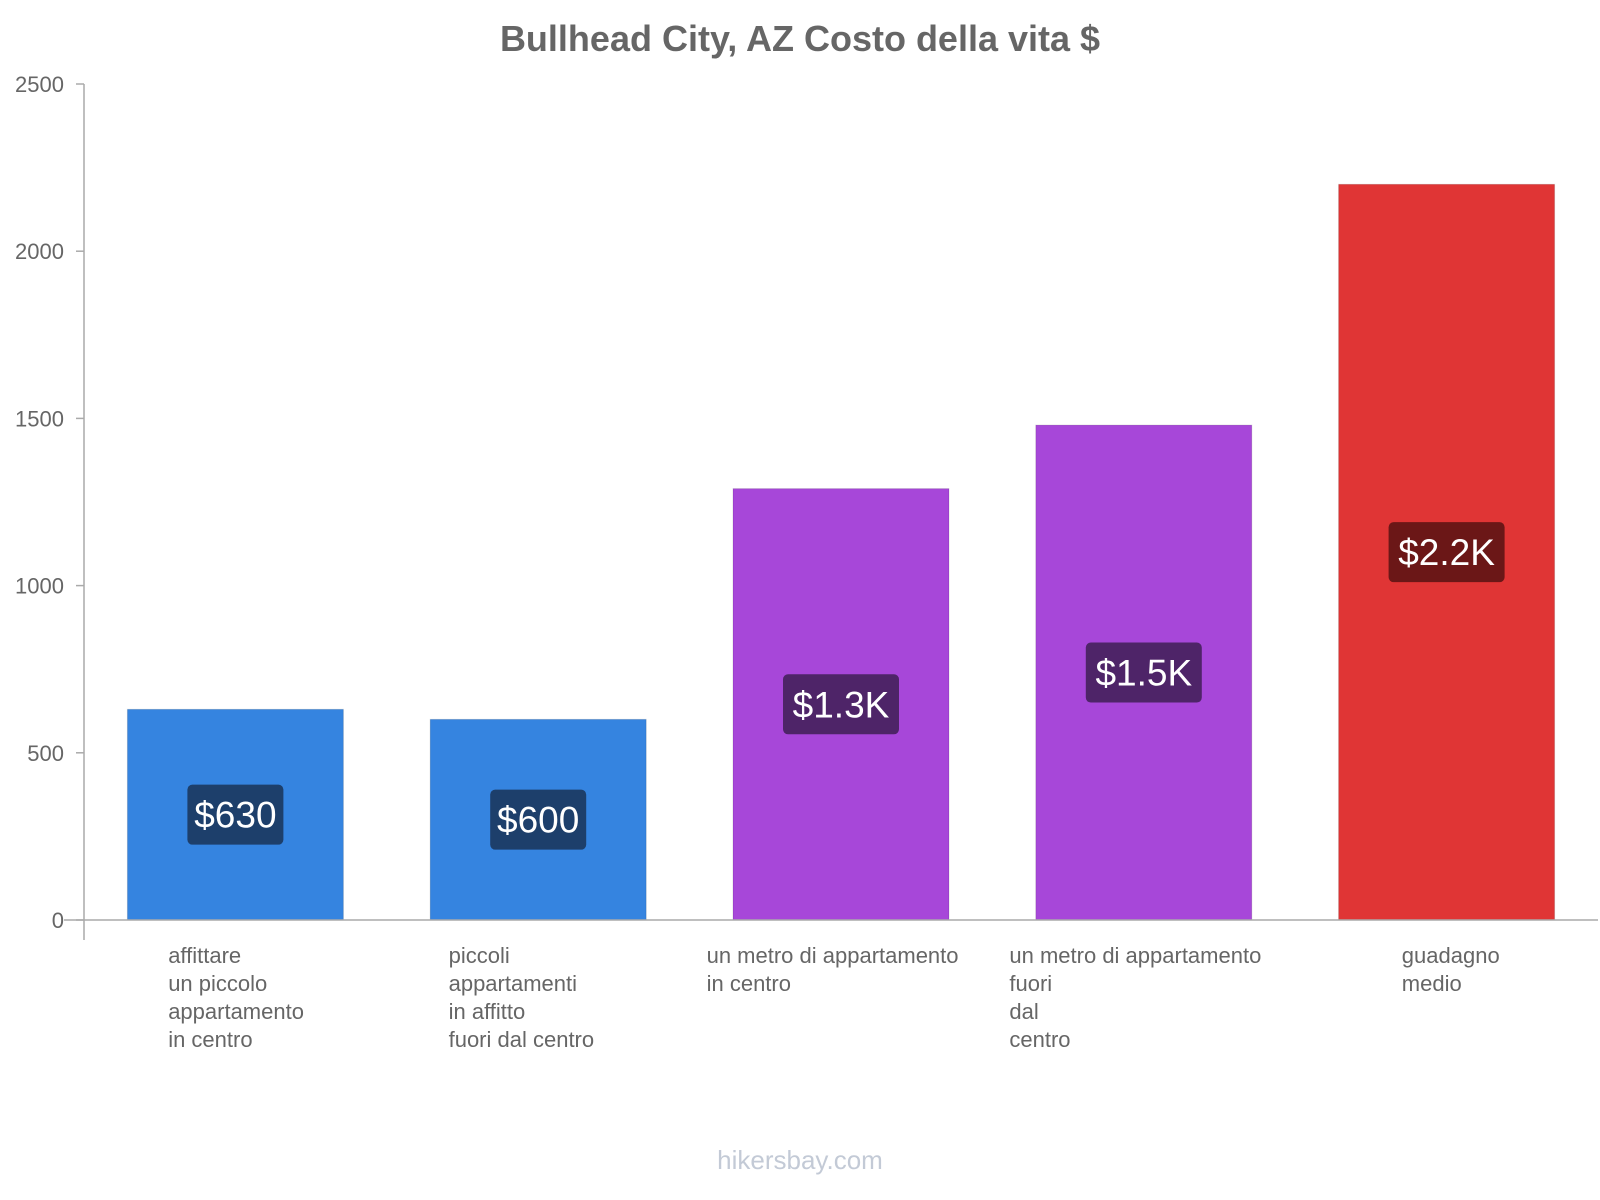 The height and width of the screenshot is (1200, 1600). I want to click on category-label-line: fuori dal centro, so click(522, 1039).